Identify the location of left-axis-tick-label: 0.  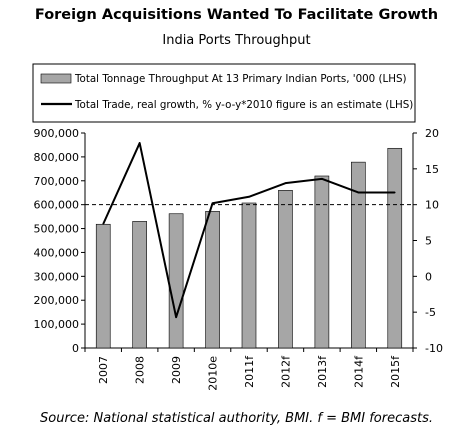
(75, 348).